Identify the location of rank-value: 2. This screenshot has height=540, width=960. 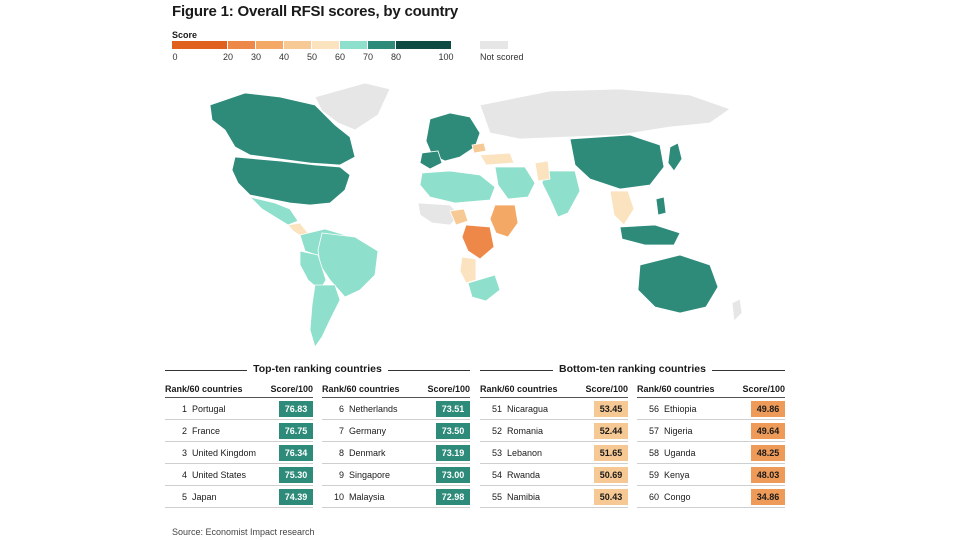
(184, 431).